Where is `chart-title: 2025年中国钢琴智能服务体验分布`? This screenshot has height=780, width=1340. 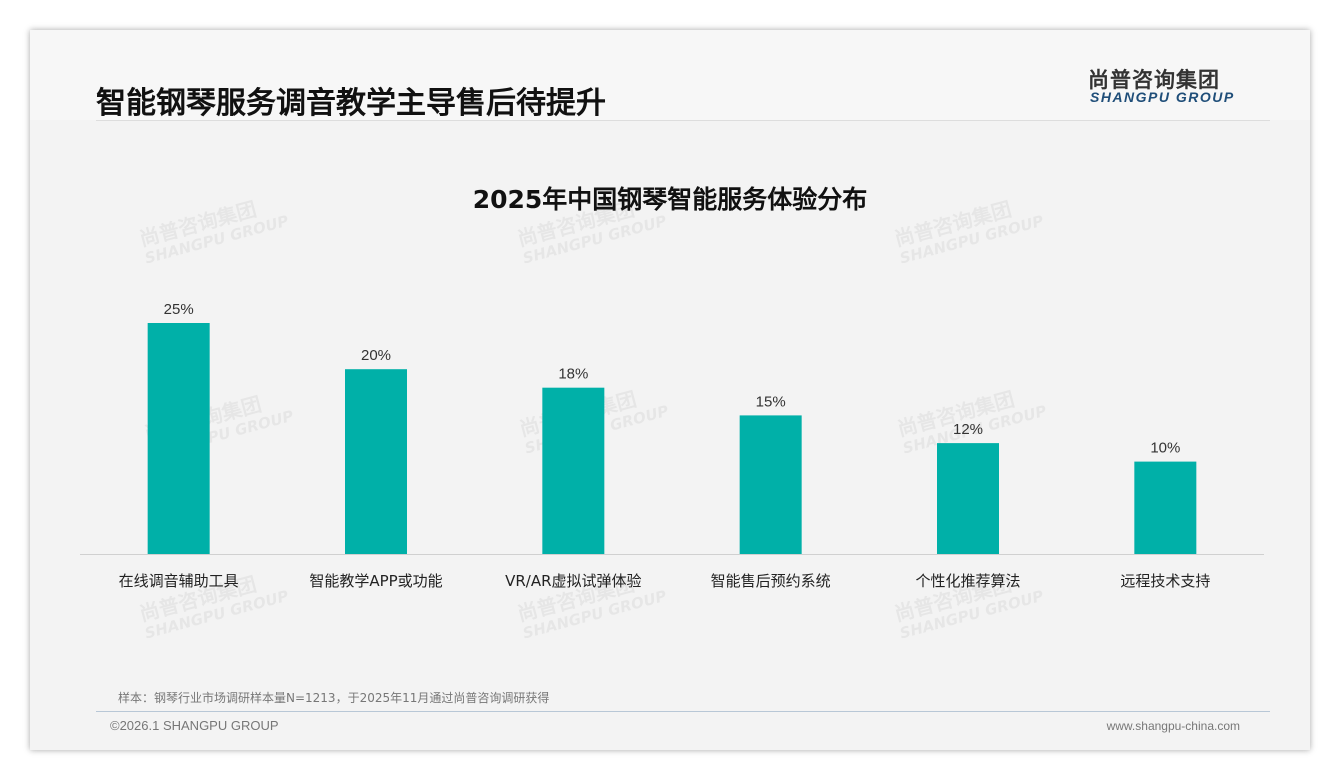 chart-title: 2025年中国钢琴智能服务体验分布 is located at coordinates (670, 199).